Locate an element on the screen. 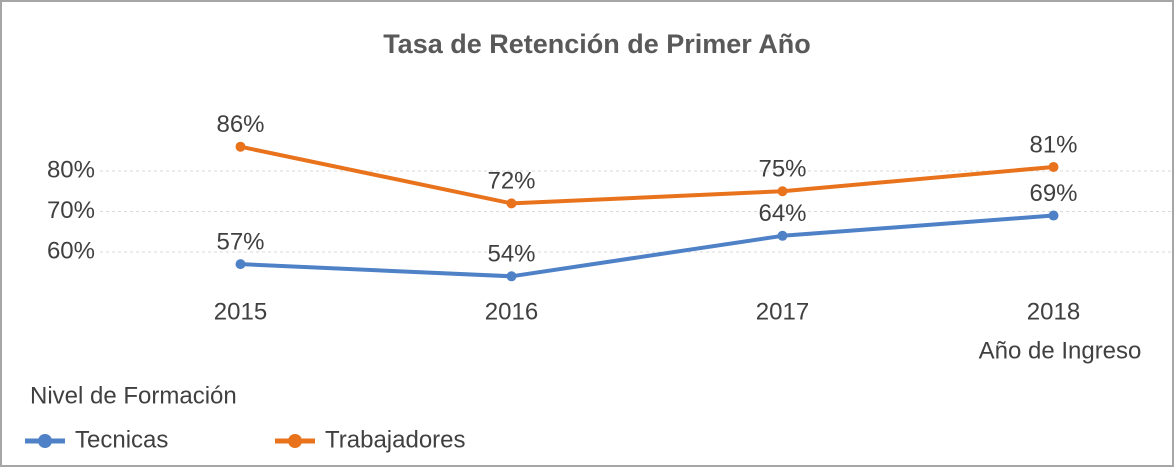  legend-title: Nivel de Formación is located at coordinates (133, 395).